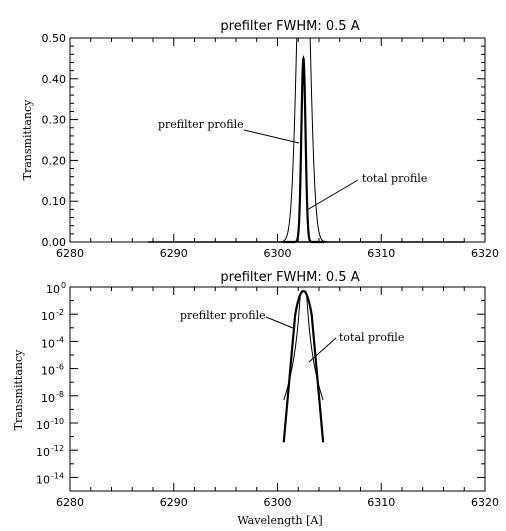  I want to click on y-tick-label: 0.50, so click(54, 38).